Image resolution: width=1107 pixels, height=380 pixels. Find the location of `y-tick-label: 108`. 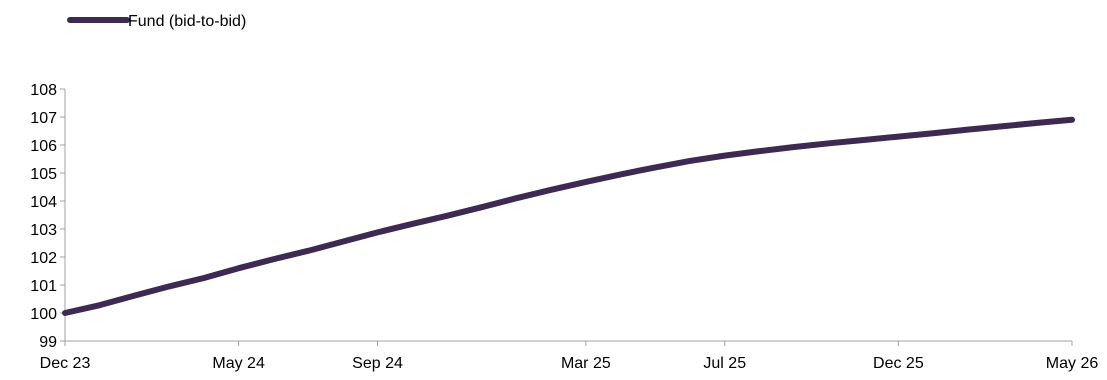

y-tick-label: 108 is located at coordinates (43, 90).